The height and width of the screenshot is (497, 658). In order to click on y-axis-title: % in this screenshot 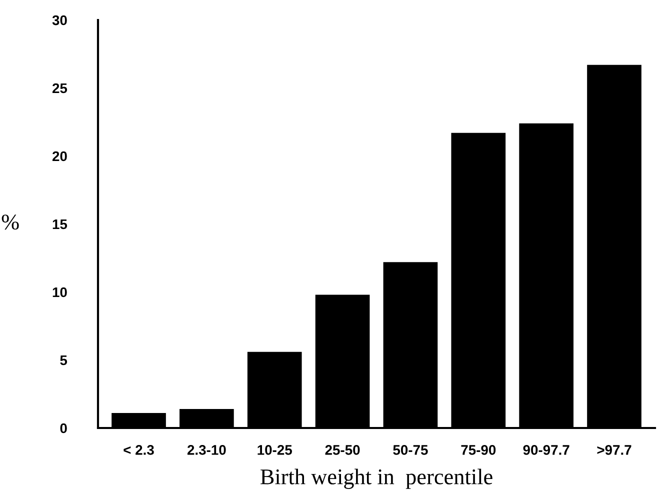, I will do `click(10, 222)`.